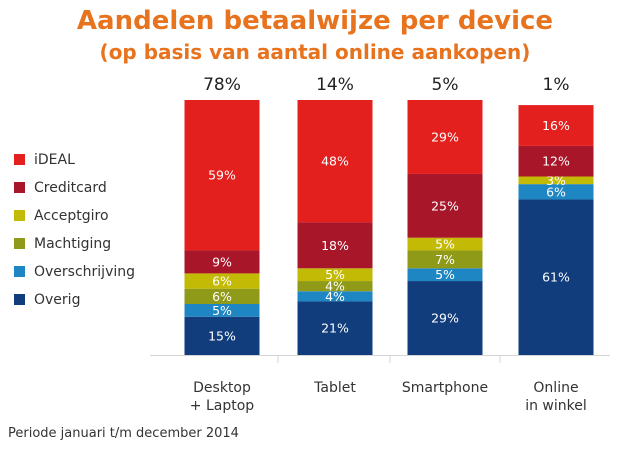  I want to click on bar-segment-overig-desktop, so click(222, 335).